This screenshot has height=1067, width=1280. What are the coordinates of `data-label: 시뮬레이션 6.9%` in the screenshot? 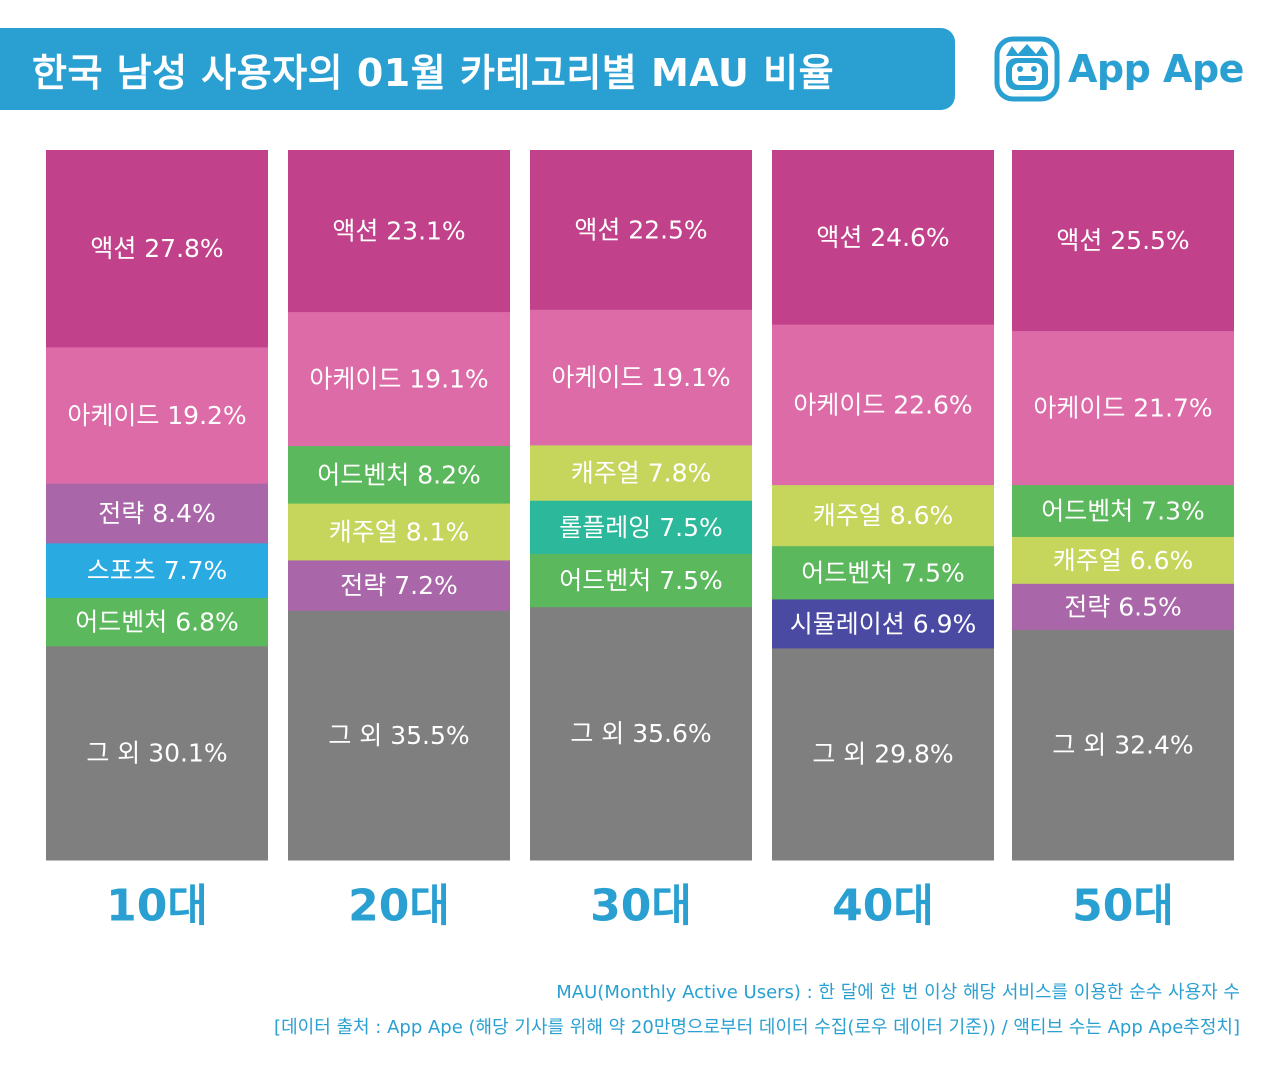 It's located at (883, 623).